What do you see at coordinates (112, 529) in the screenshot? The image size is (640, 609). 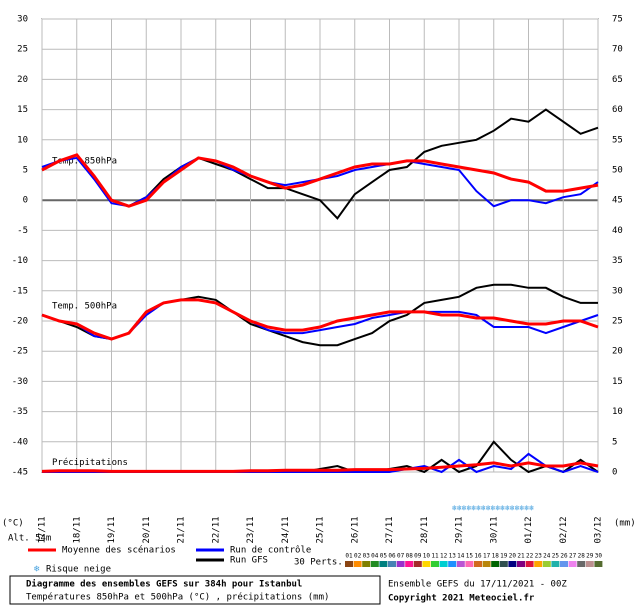 I see `x-tick-label: 19/11` at bounding box center [112, 529].